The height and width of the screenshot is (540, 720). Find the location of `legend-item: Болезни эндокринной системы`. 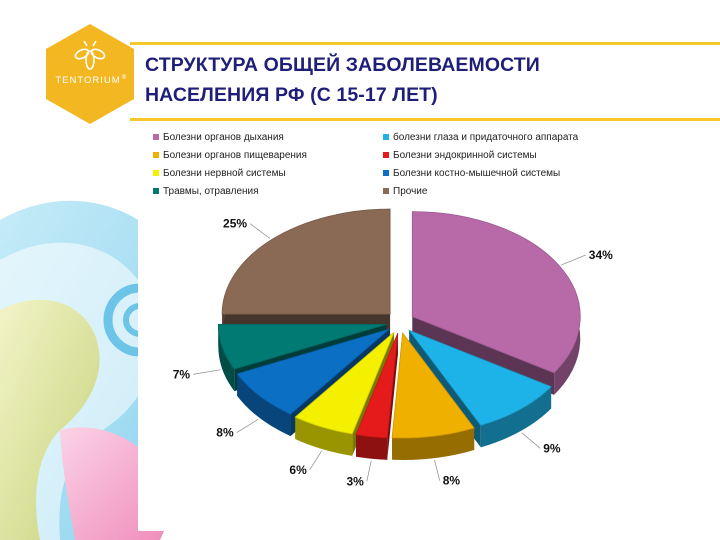

legend-item: Болезни эндокринной системы is located at coordinates (460, 155).